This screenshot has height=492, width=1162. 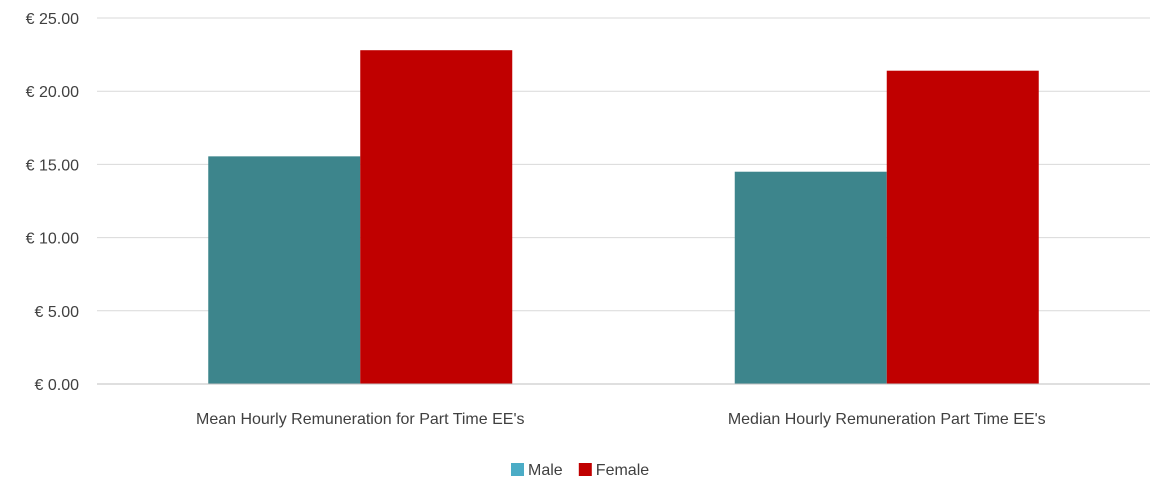 What do you see at coordinates (52, 92) in the screenshot?
I see `y-tick-label: € 20.00` at bounding box center [52, 92].